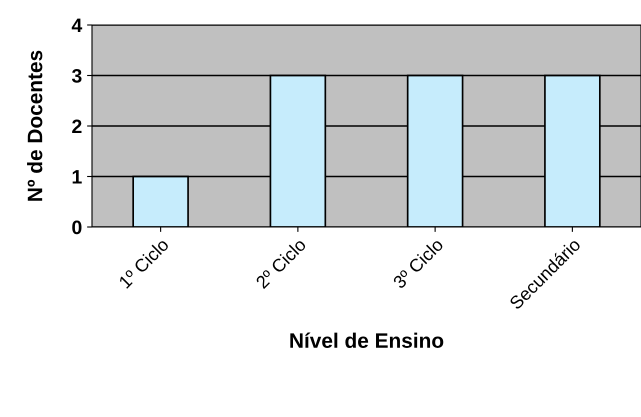 The height and width of the screenshot is (417, 641). I want to click on y-tick-label: 2, so click(77, 126).